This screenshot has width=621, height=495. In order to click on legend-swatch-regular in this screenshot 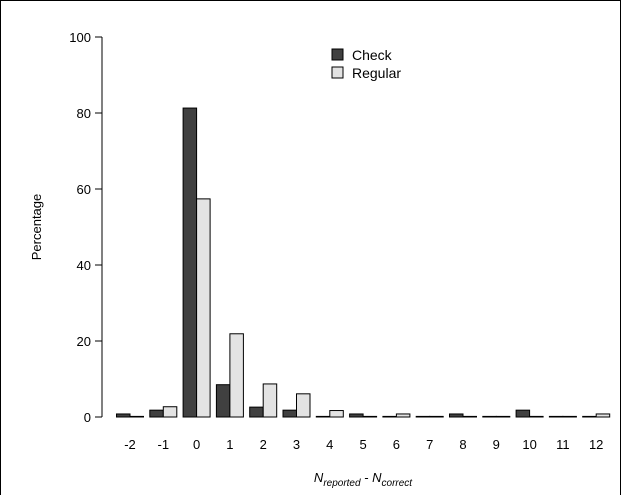, I will do `click(337, 72)`.